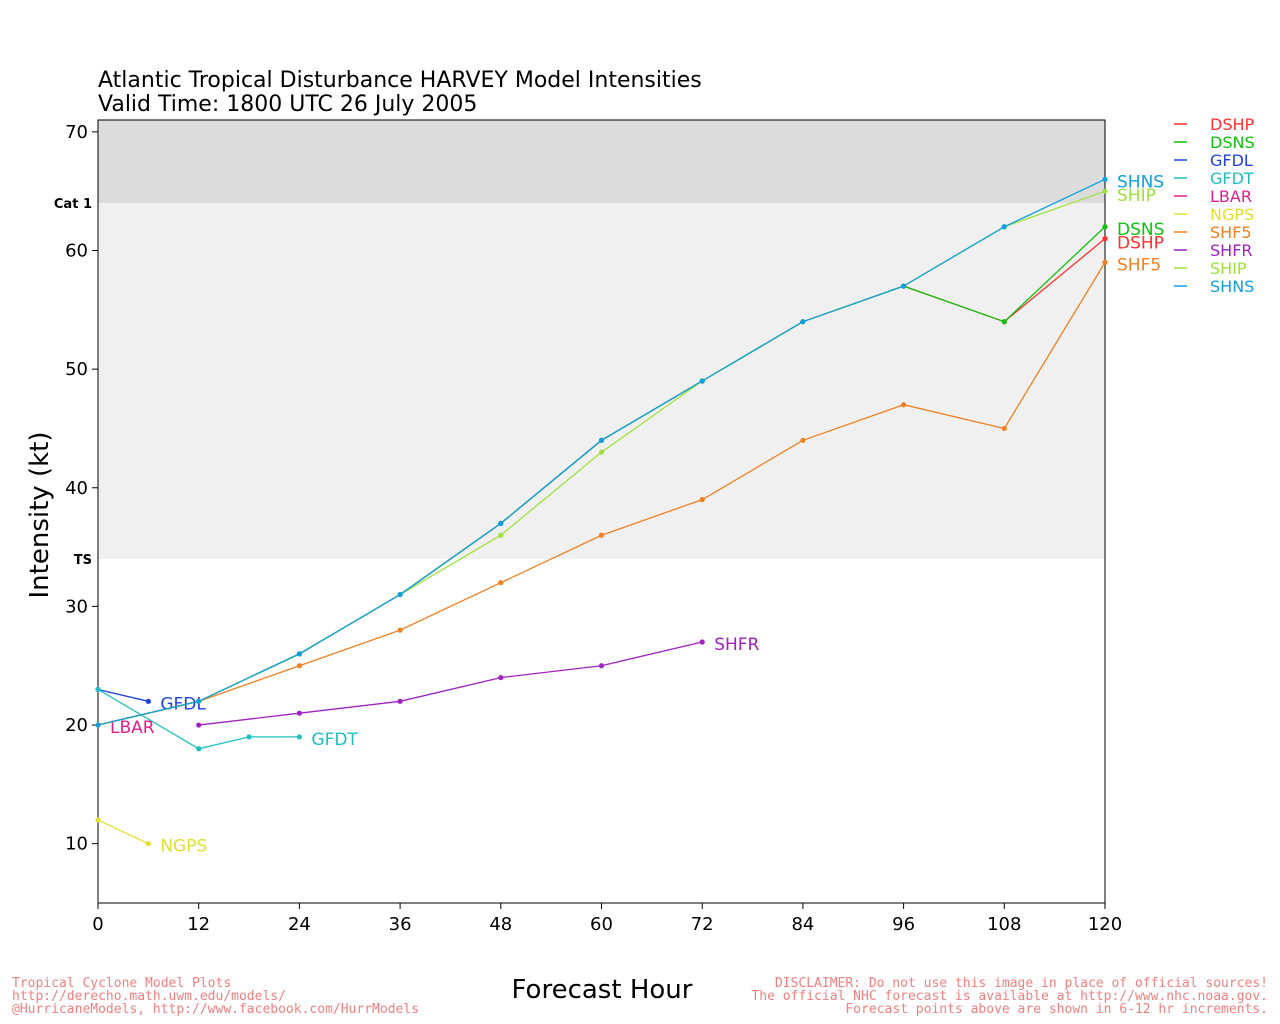 Image resolution: width=1280 pixels, height=1024 pixels. Describe the element at coordinates (198, 924) in the screenshot. I see `x-tick-label: 12` at that location.